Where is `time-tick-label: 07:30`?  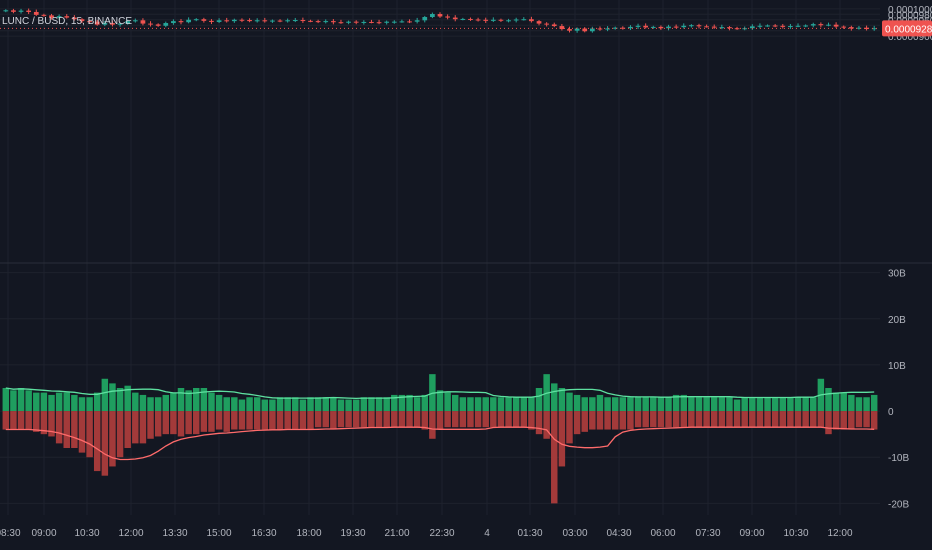 time-tick-label: 07:30 is located at coordinates (707, 533).